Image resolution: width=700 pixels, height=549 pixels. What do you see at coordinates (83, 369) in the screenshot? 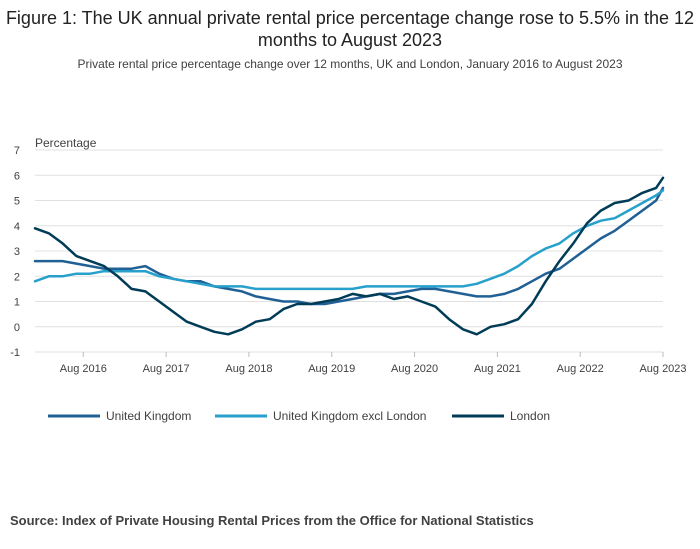
I see `x-tick-label: Aug 2016` at bounding box center [83, 369].